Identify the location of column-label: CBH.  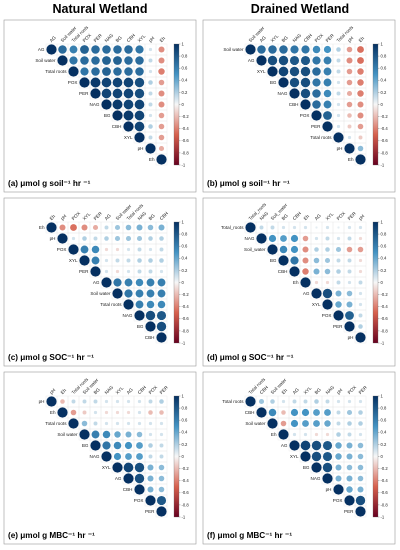
(131, 38).